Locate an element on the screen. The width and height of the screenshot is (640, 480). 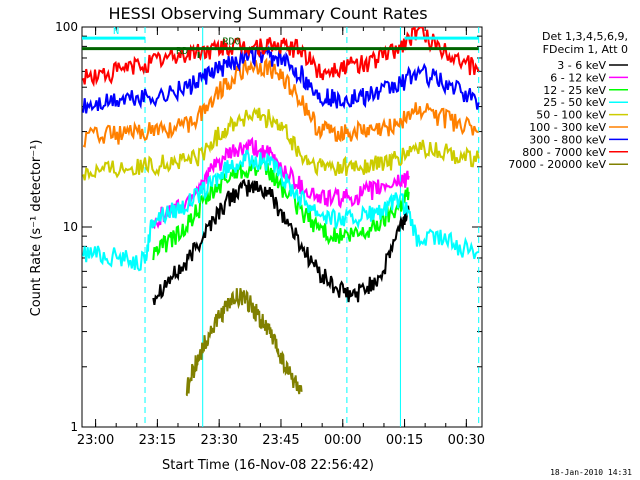
x-axis-label: Start Time (16-Nov-08 22:56:42) is located at coordinates (268, 465).